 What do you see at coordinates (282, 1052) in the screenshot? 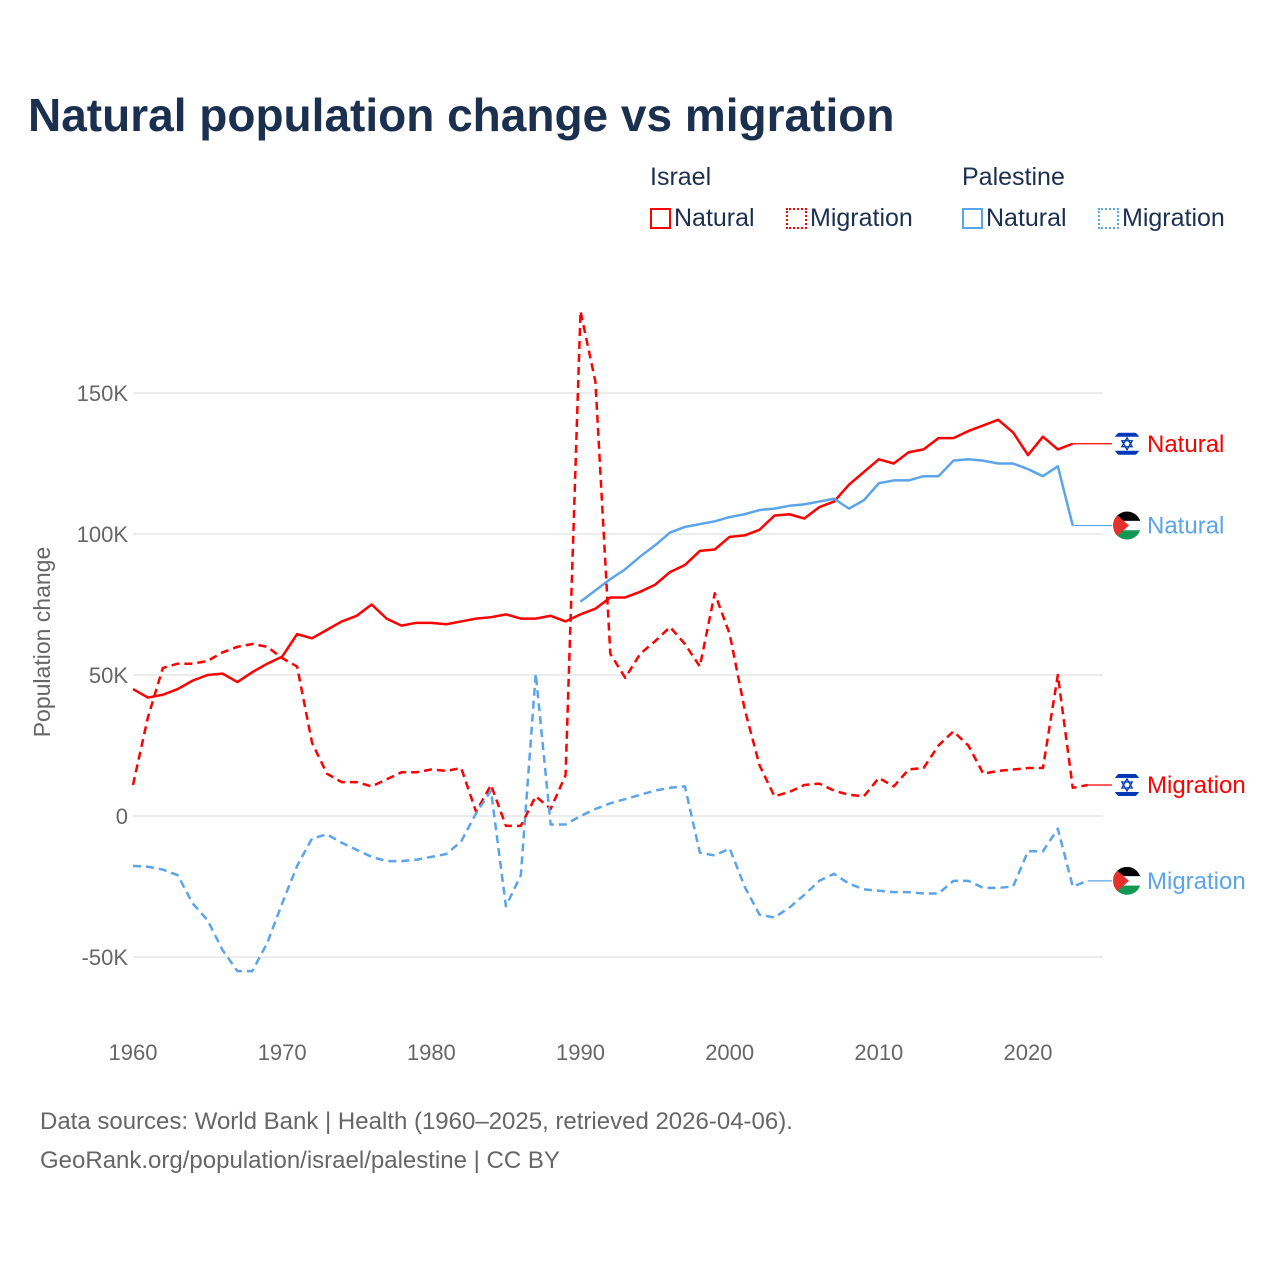
I see `x-tick-label: 1970` at bounding box center [282, 1052].